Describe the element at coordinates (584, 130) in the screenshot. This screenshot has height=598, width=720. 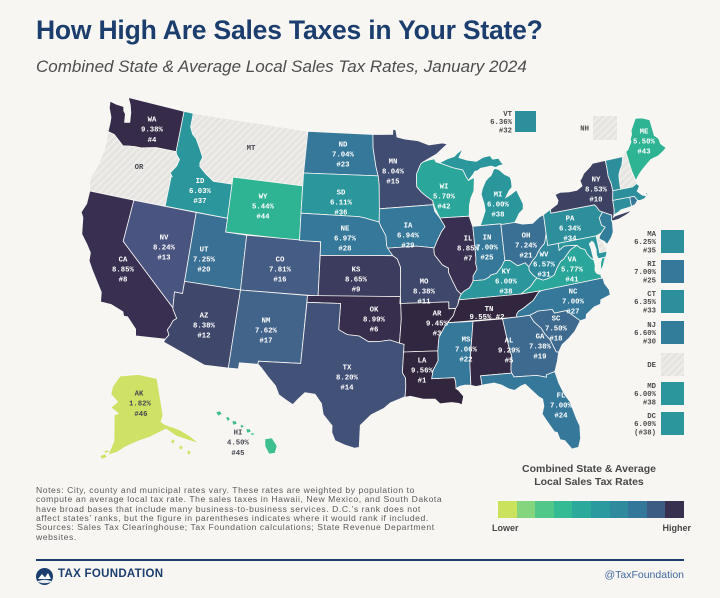
I see `svg-text: NH` at that location.